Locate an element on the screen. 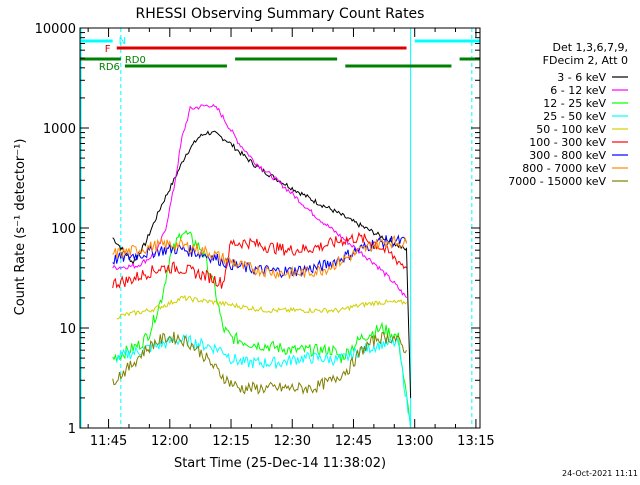 The width and height of the screenshot is (640, 485). legend-label-4: 25 - 50 keV is located at coordinates (574, 116).